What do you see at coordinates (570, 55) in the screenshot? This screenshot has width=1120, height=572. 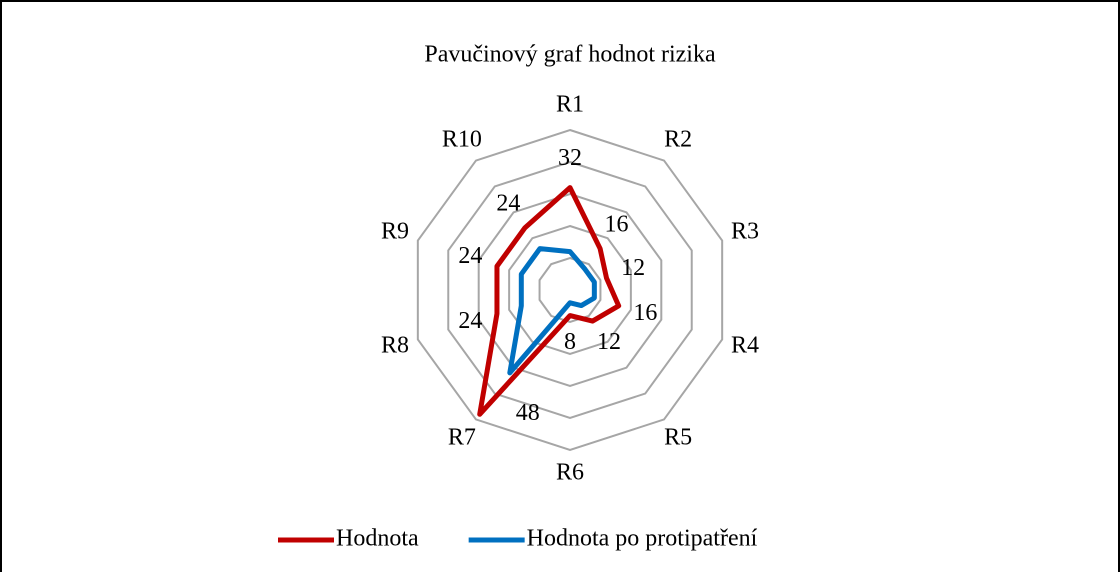 I see `chart-title: Pavučinový graf hodnot rizika` at bounding box center [570, 55].